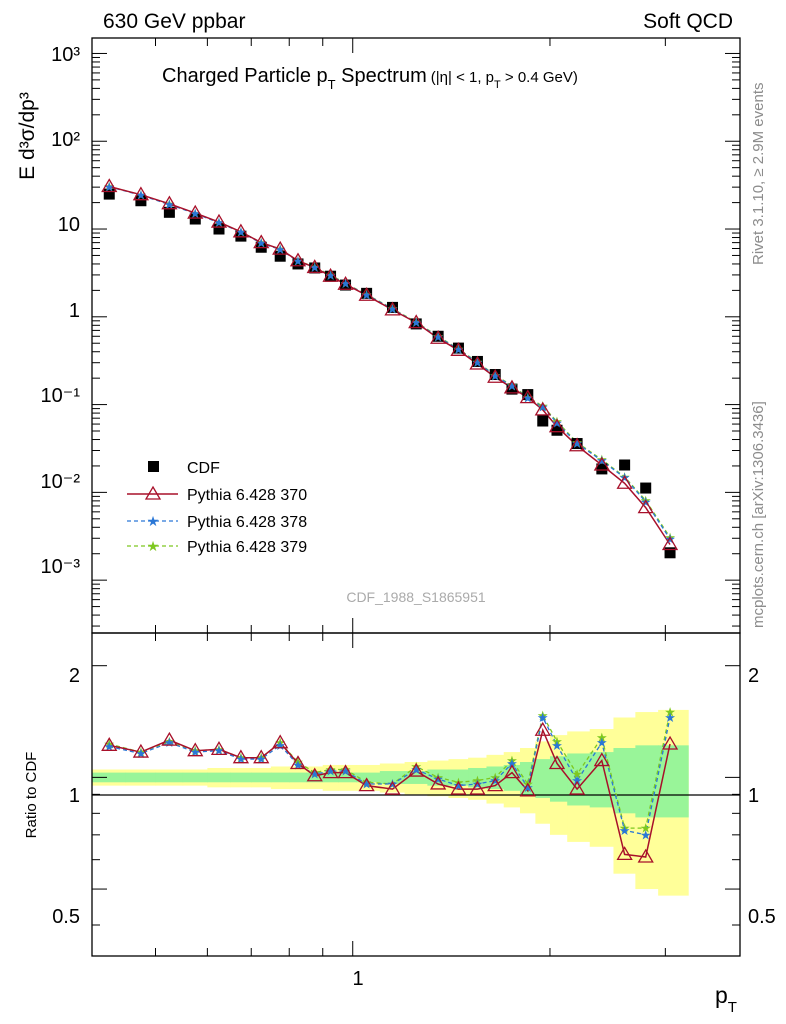 This screenshot has width=786, height=1024. Describe the element at coordinates (31, 795) in the screenshot. I see `y-axis-label-ratio: Ratio to CDF` at that location.